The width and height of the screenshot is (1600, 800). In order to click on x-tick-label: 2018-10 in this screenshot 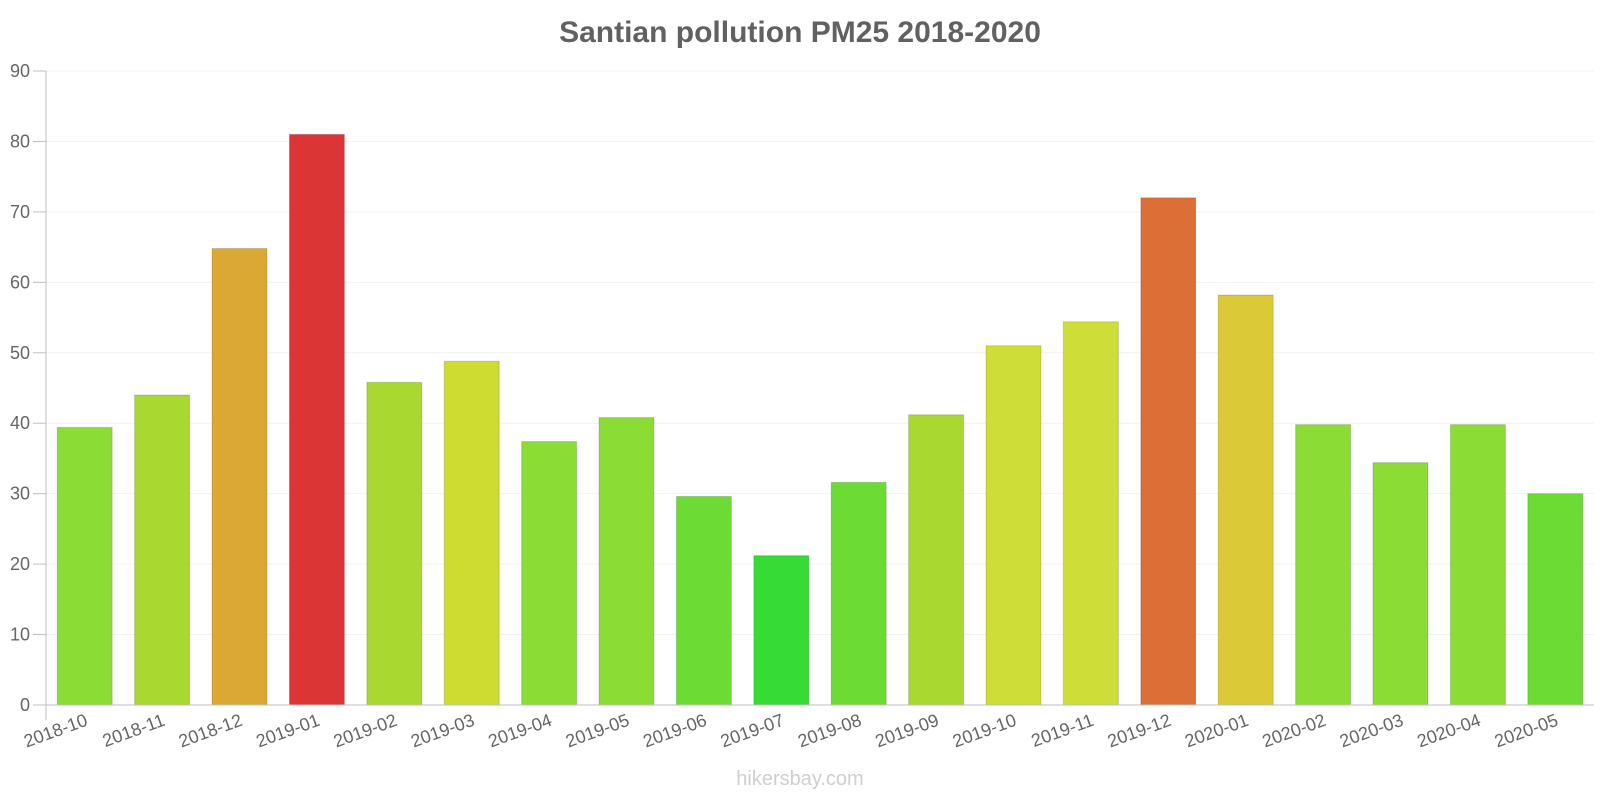, I will do `click(55, 730)`.